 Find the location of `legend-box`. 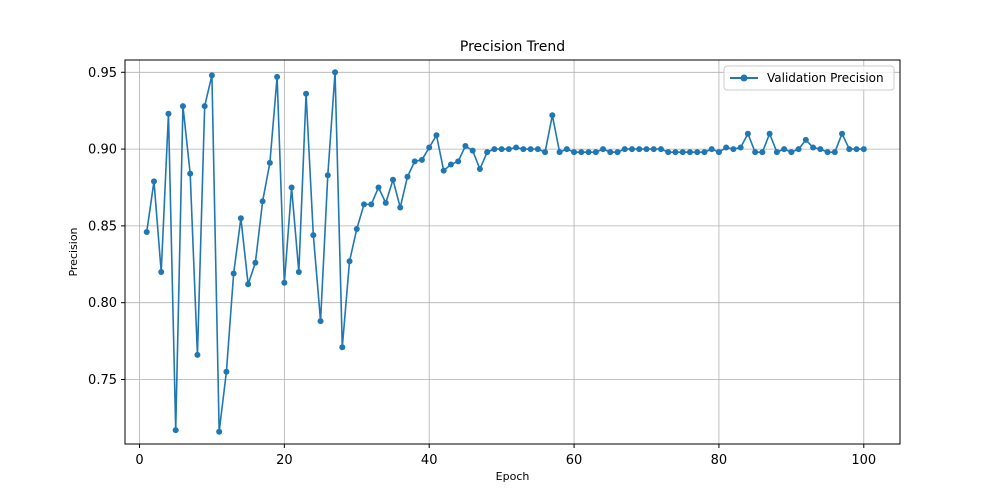

legend-box is located at coordinates (809, 78).